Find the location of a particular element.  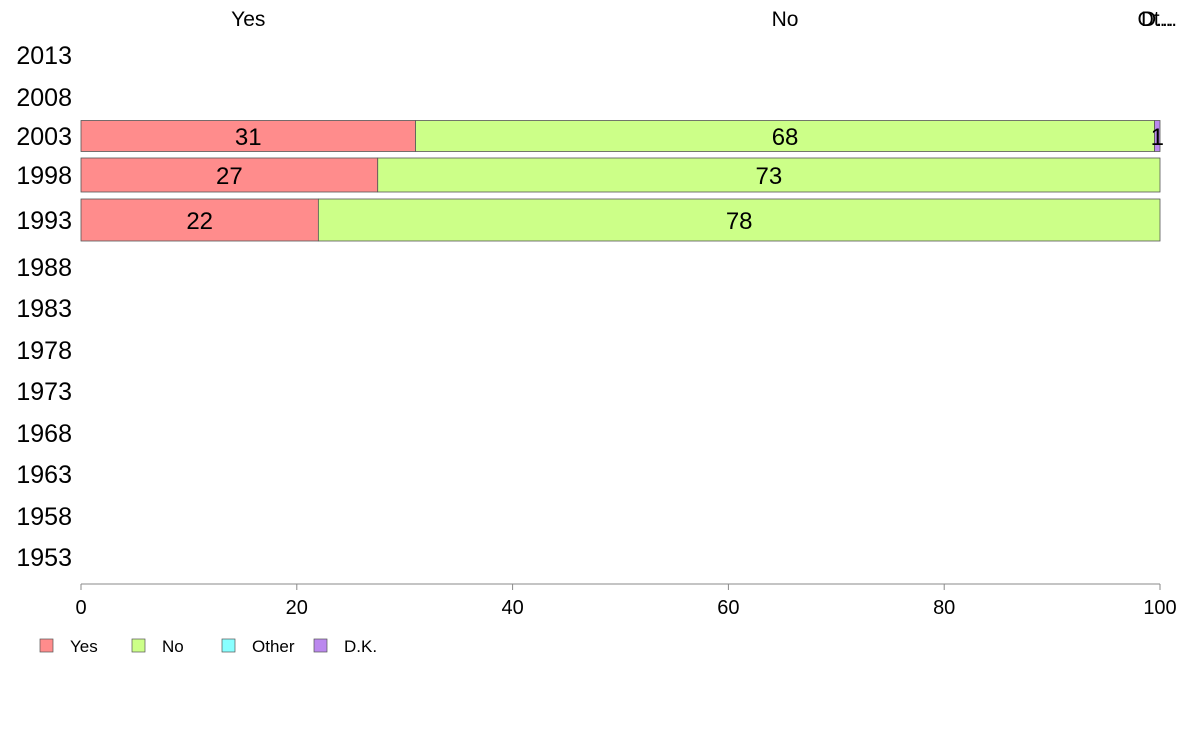

legend-swatch-other is located at coordinates (228, 645).